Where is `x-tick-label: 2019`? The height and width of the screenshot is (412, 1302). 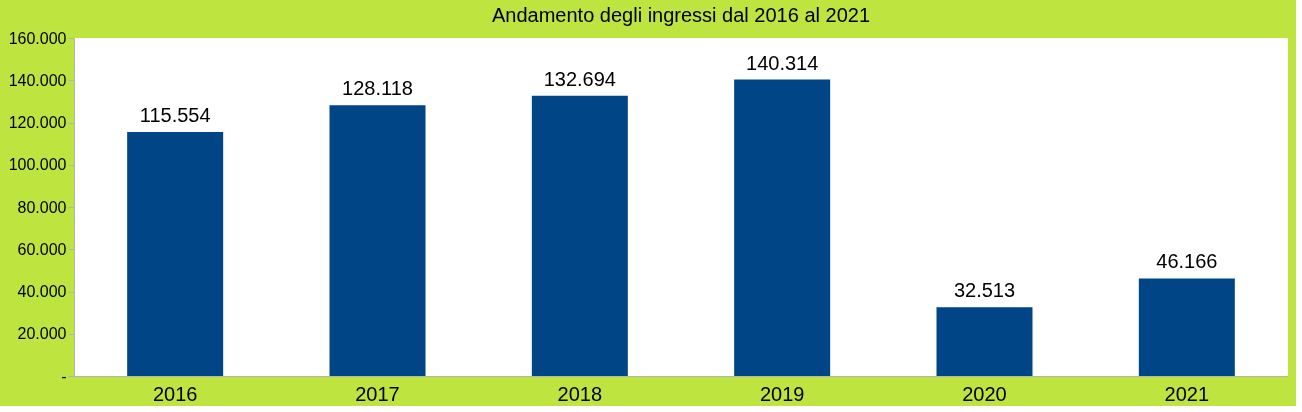
x-tick-label: 2019 is located at coordinates (782, 393).